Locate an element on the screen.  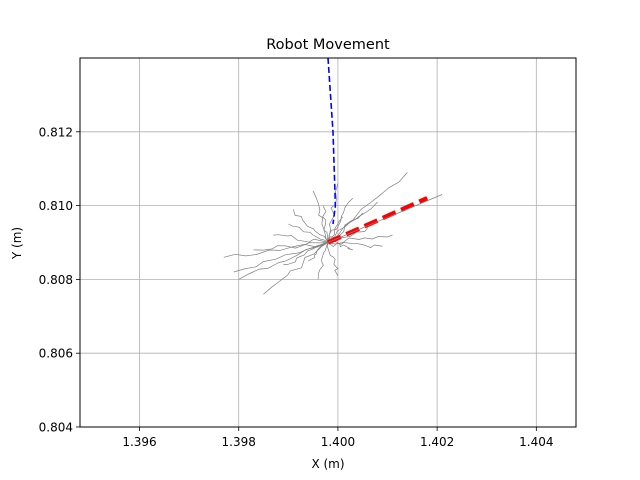
y-tick-label: 0.806 is located at coordinates (56, 354).